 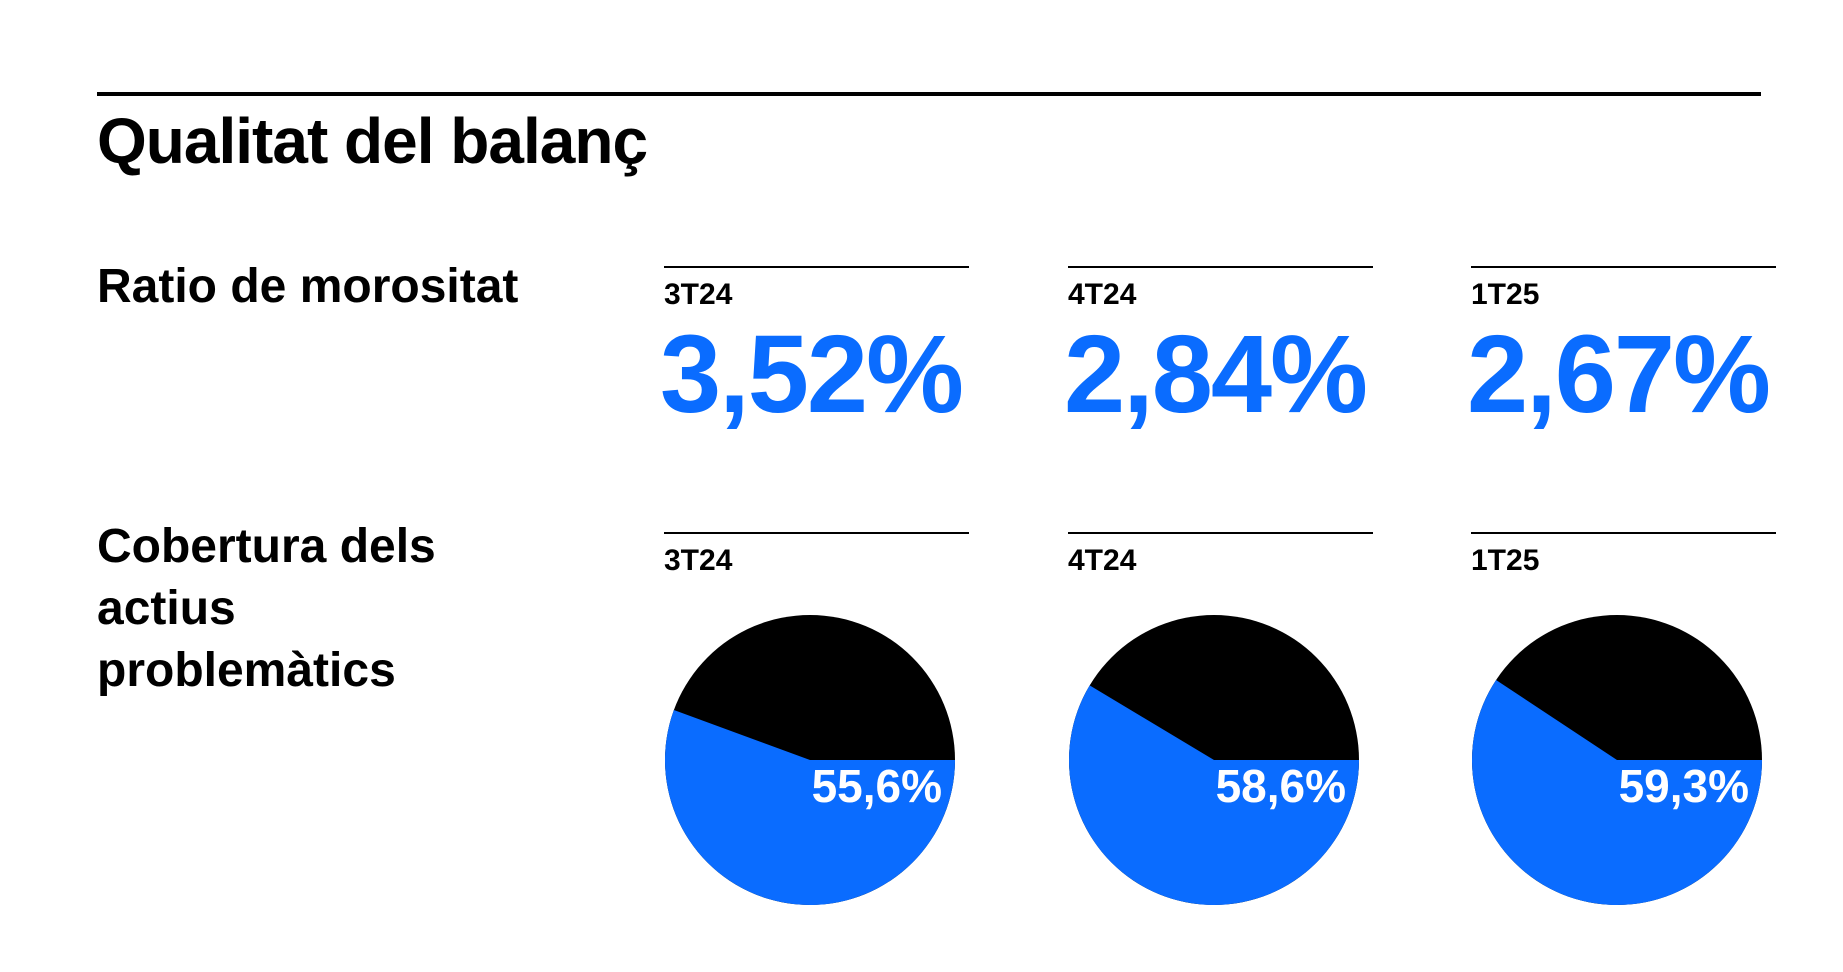 What do you see at coordinates (1281, 786) in the screenshot?
I see `pie-data-label: 58,6%` at bounding box center [1281, 786].